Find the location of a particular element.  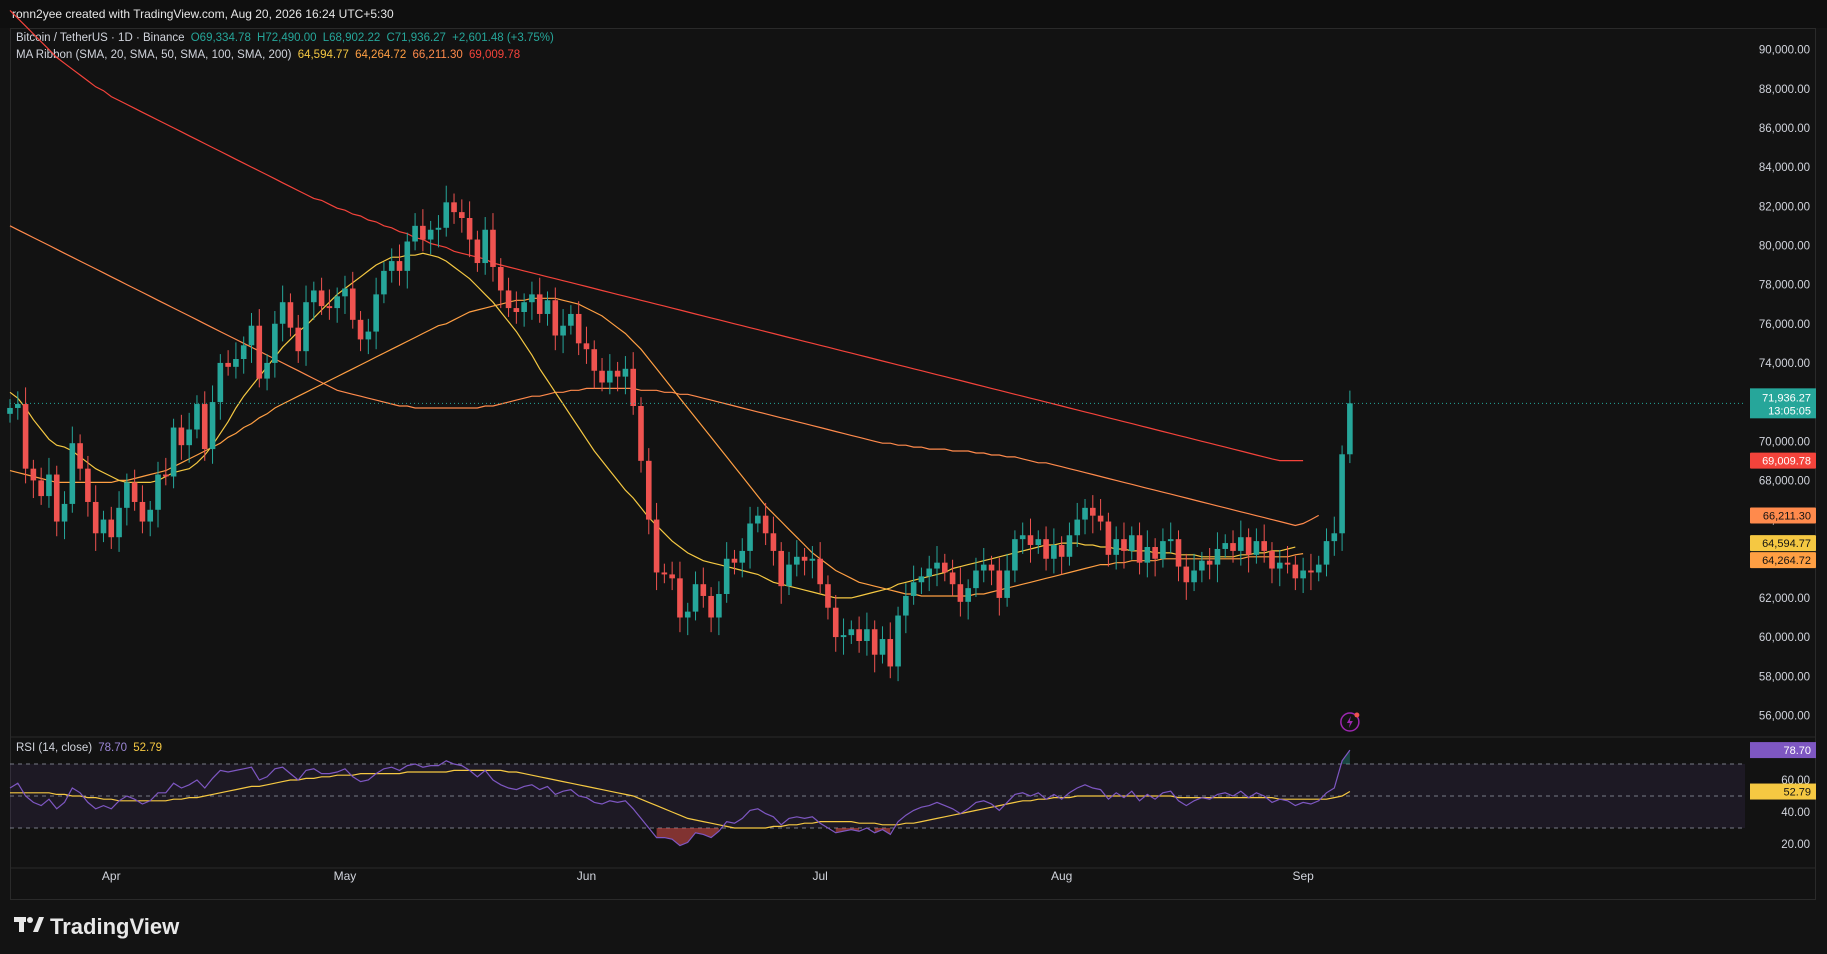

price-axis-tick: 74,000.00 is located at coordinates (1784, 364).